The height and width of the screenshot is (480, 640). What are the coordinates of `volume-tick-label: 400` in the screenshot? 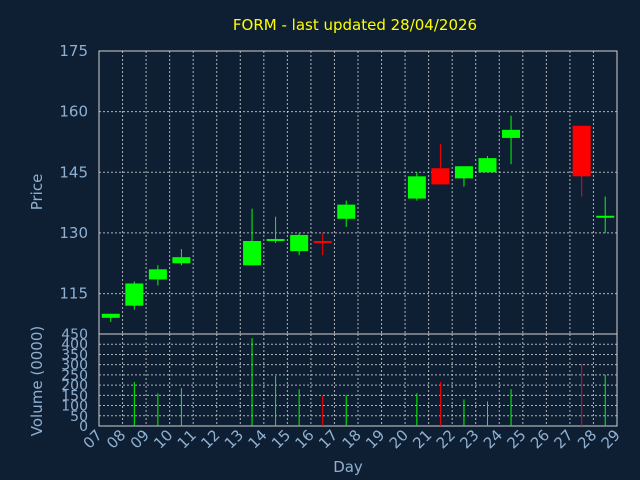 It's located at (74, 345).